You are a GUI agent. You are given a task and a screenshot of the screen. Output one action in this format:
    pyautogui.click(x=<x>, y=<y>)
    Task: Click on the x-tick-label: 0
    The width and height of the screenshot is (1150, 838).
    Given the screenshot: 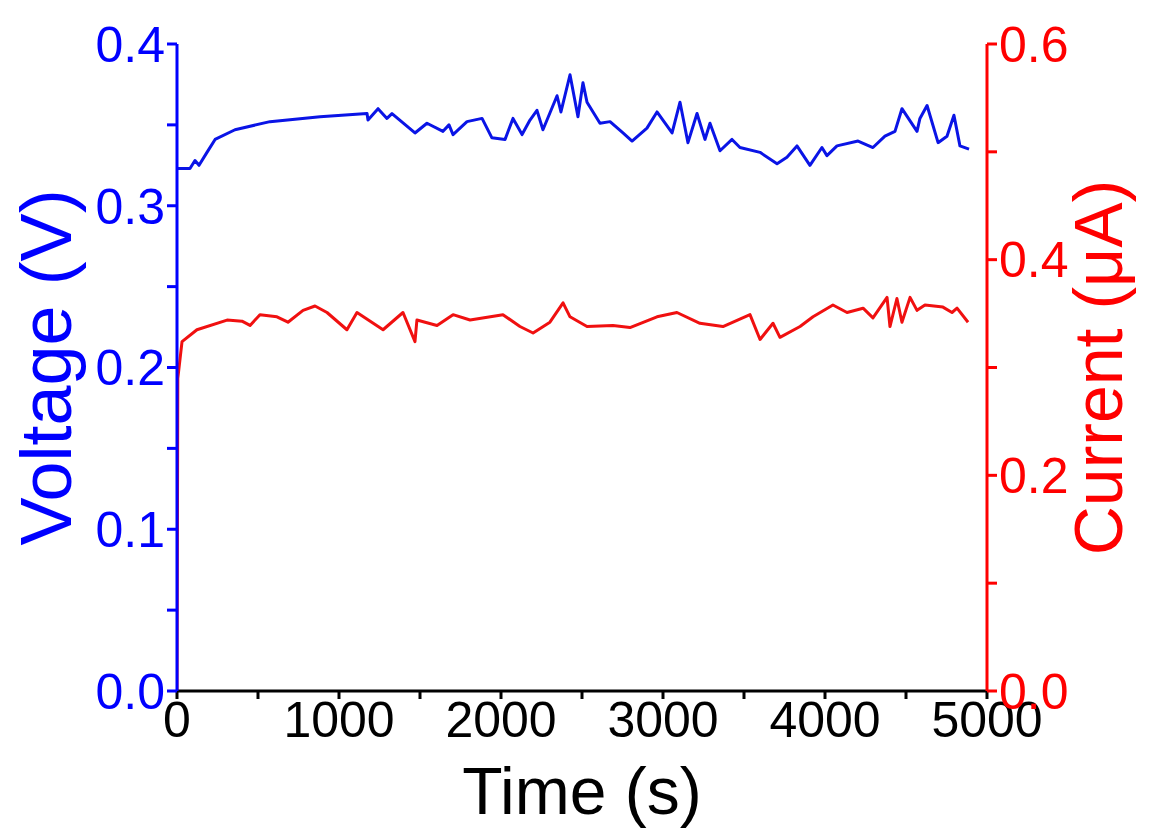 What is the action you would take?
    pyautogui.click(x=177, y=719)
    